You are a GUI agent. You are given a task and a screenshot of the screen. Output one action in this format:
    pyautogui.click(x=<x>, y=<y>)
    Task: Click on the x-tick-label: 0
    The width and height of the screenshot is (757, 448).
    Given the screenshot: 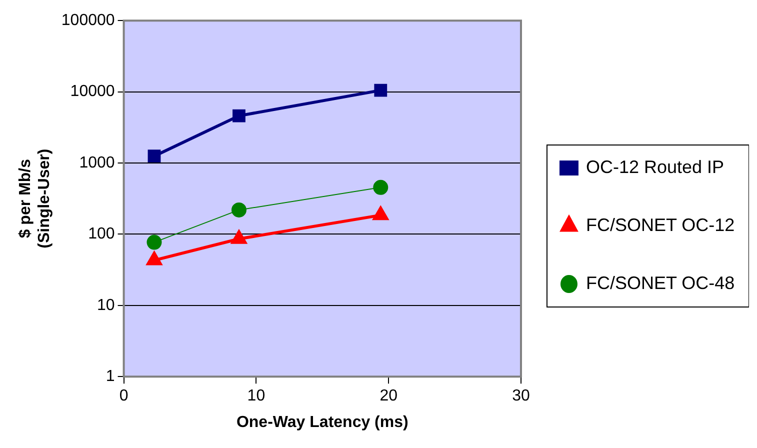 What is the action you would take?
    pyautogui.click(x=123, y=396)
    